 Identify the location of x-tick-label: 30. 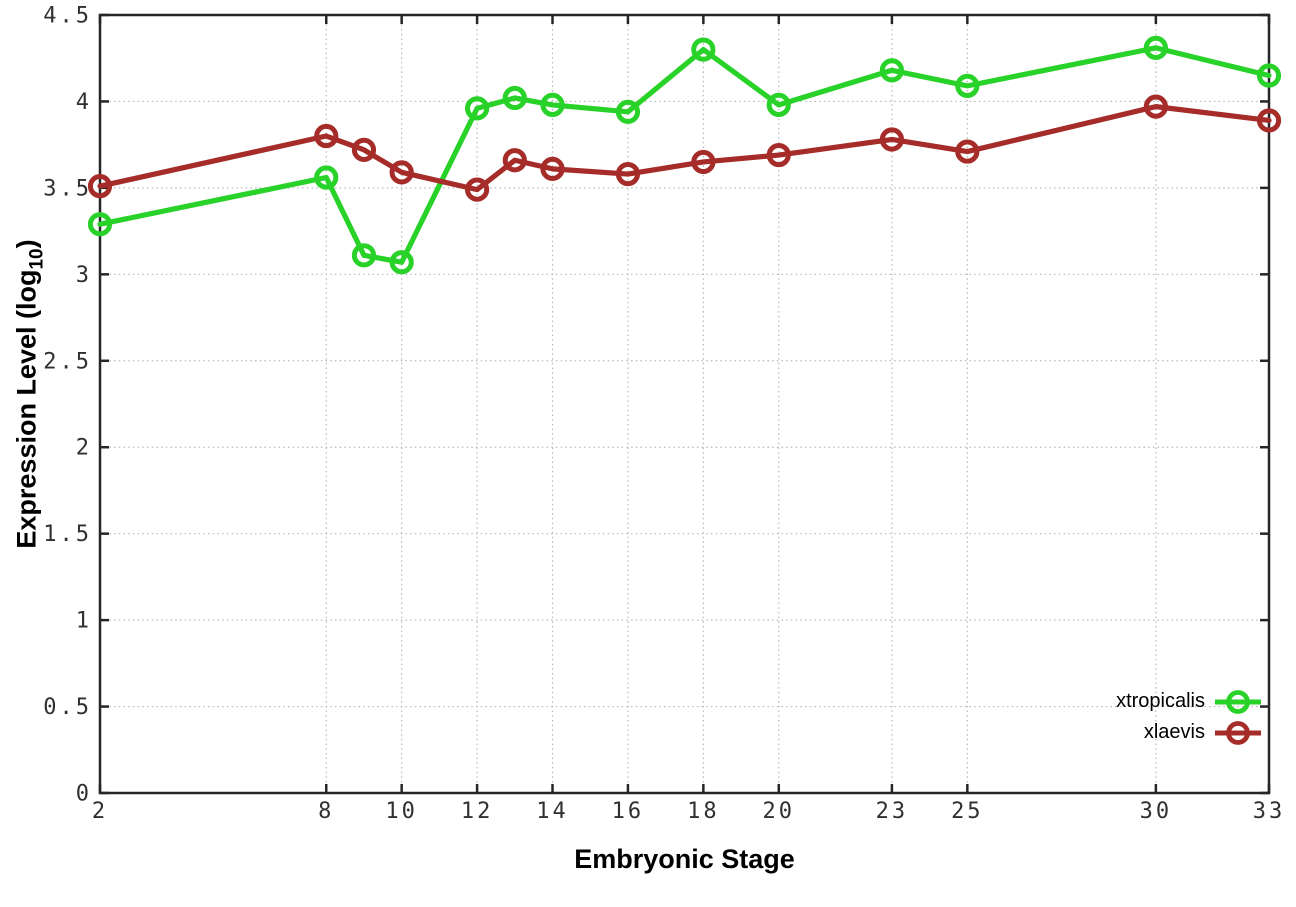
(1156, 811).